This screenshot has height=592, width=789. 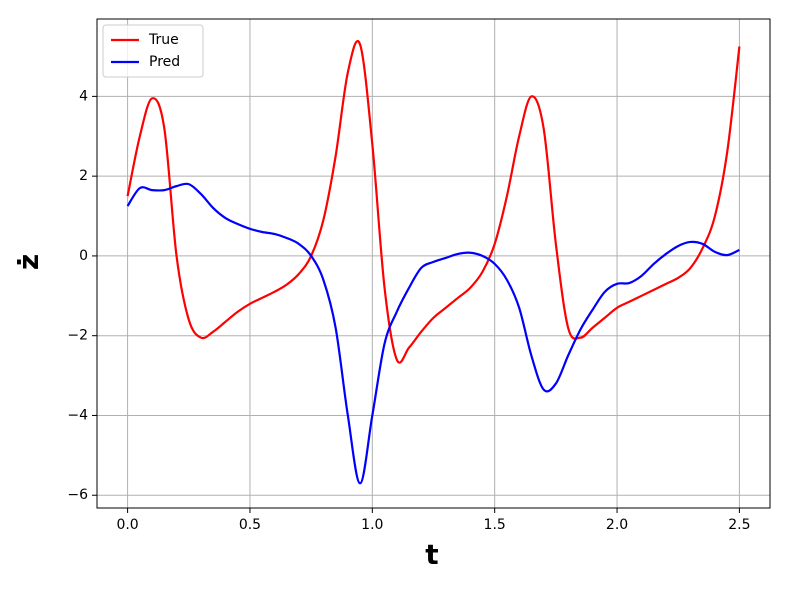 I want to click on x-tick-label: 1.5, so click(x=495, y=525).